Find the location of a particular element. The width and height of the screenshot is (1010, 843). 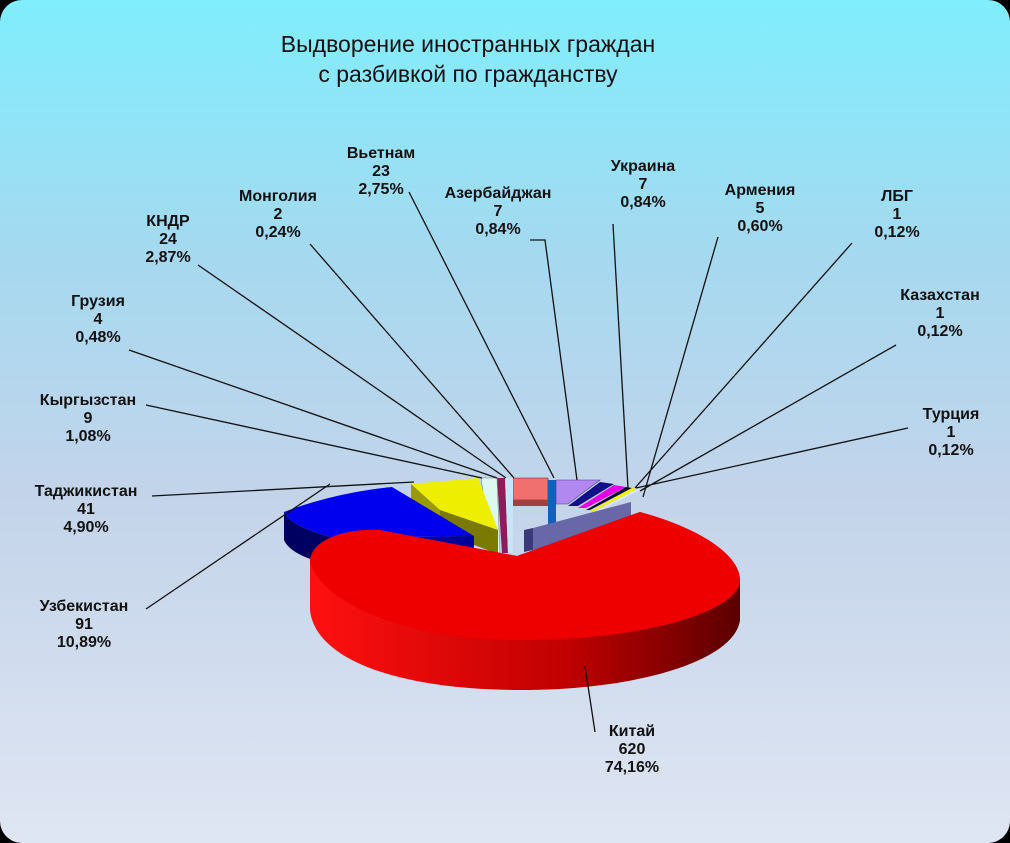

pie-slice-kazakhstan is located at coordinates (613, 499).